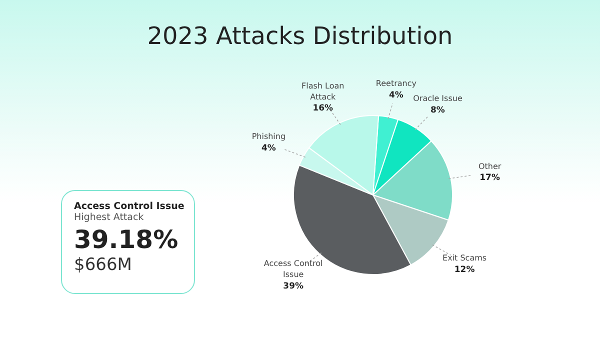  What do you see at coordinates (490, 177) in the screenshot?
I see `data-label: 17%` at bounding box center [490, 177].